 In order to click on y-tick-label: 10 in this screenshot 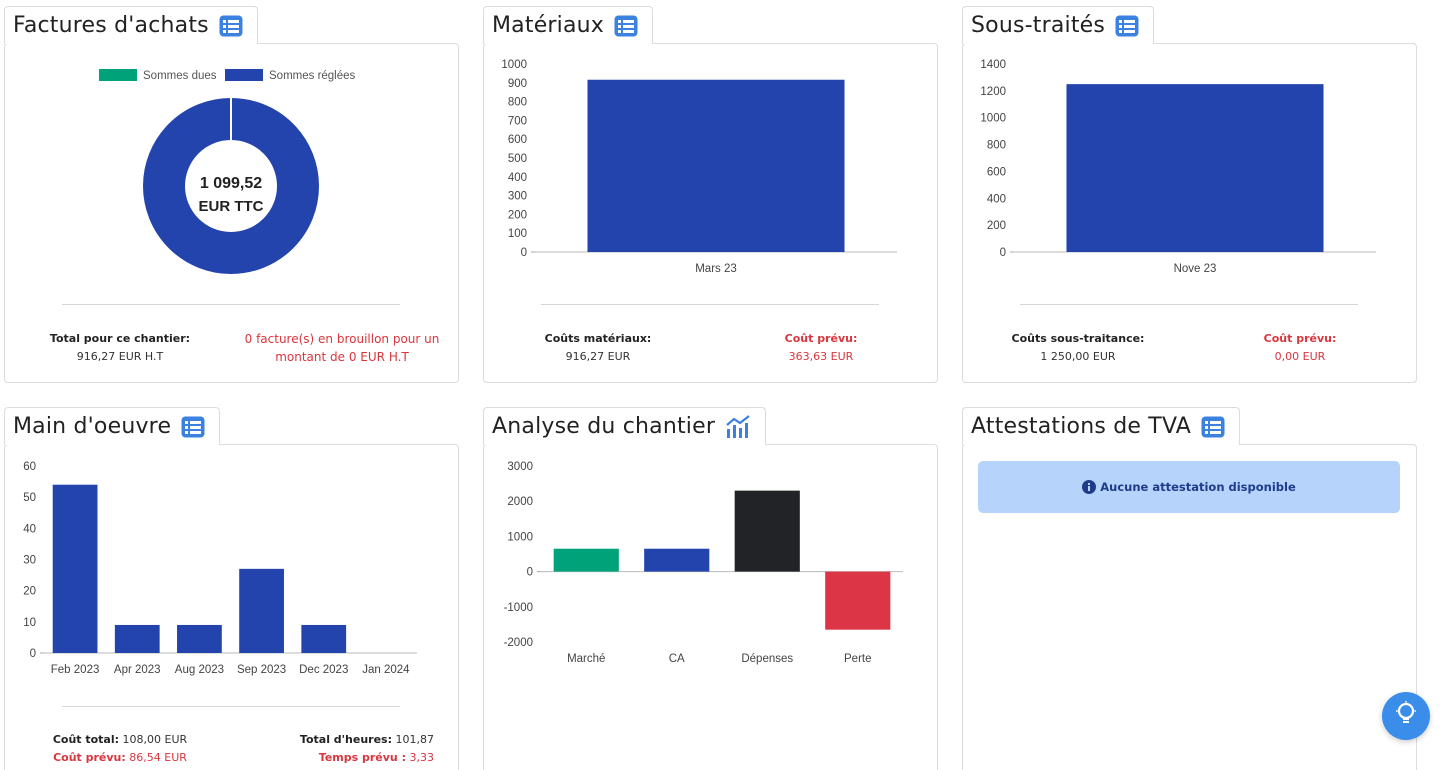, I will do `click(29, 623)`.